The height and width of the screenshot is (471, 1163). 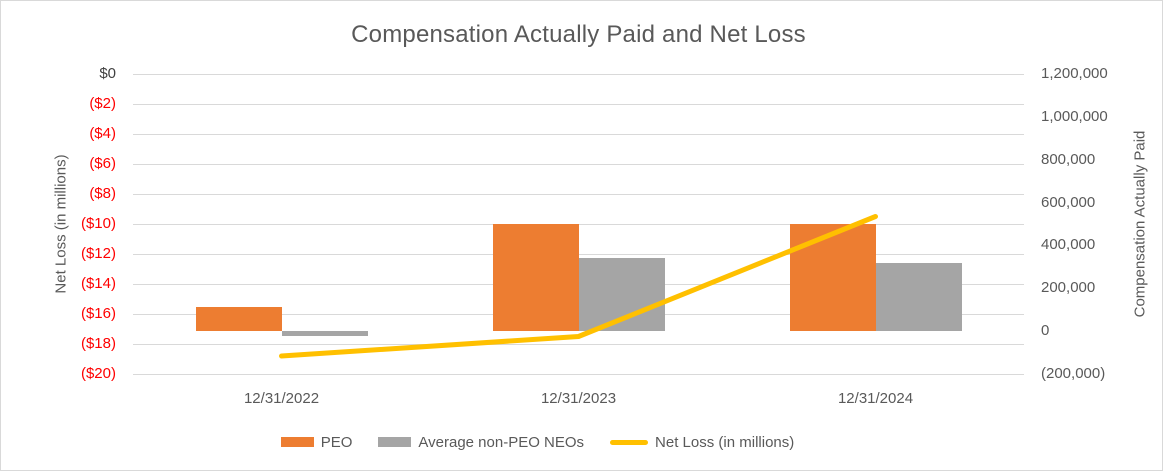 What do you see at coordinates (918, 297) in the screenshot?
I see `bar-non-peo-neos-12/31/2024` at bounding box center [918, 297].